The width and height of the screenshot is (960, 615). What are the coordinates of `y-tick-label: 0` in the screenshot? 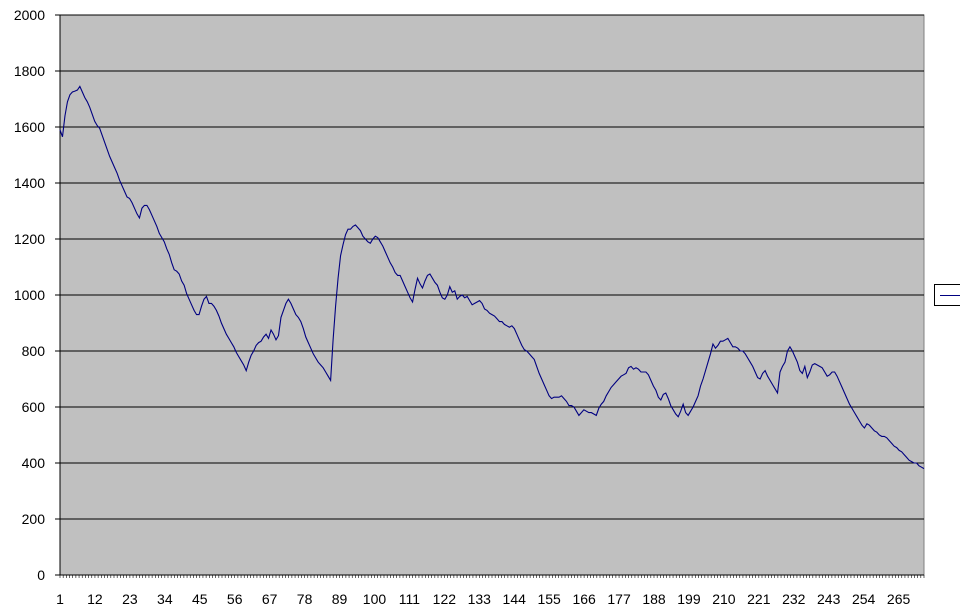 It's located at (41, 575).